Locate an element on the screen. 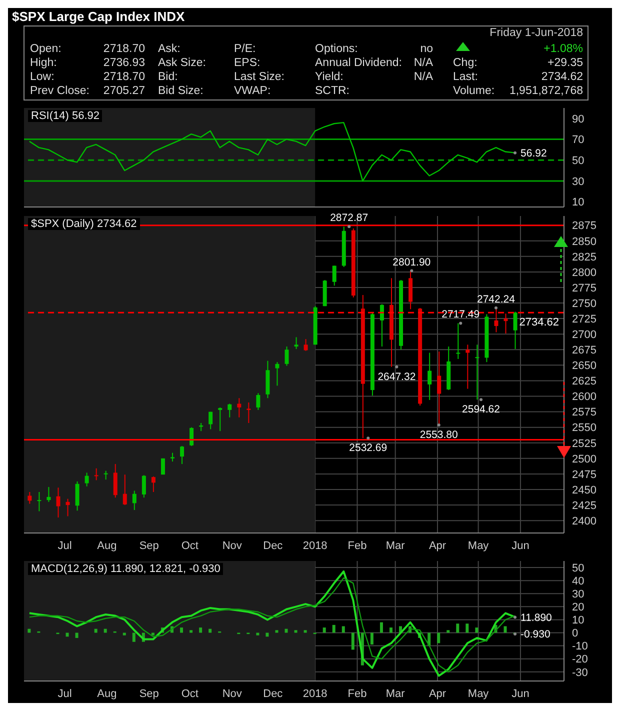 Image resolution: width=620 pixels, height=712 pixels. y-tick-label: 2550 is located at coordinates (584, 428).